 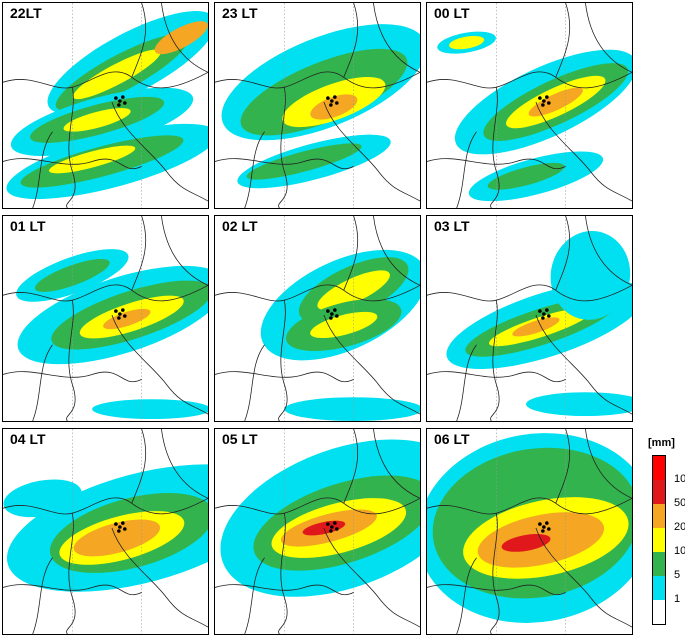 I want to click on map-panel: 06 LT, so click(x=529, y=531).